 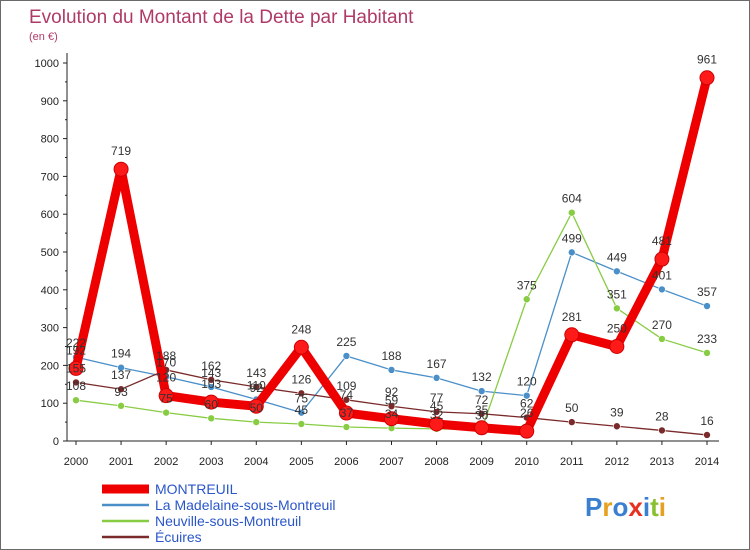 What do you see at coordinates (662, 462) in the screenshot?
I see `x-tick-label: 2013` at bounding box center [662, 462].